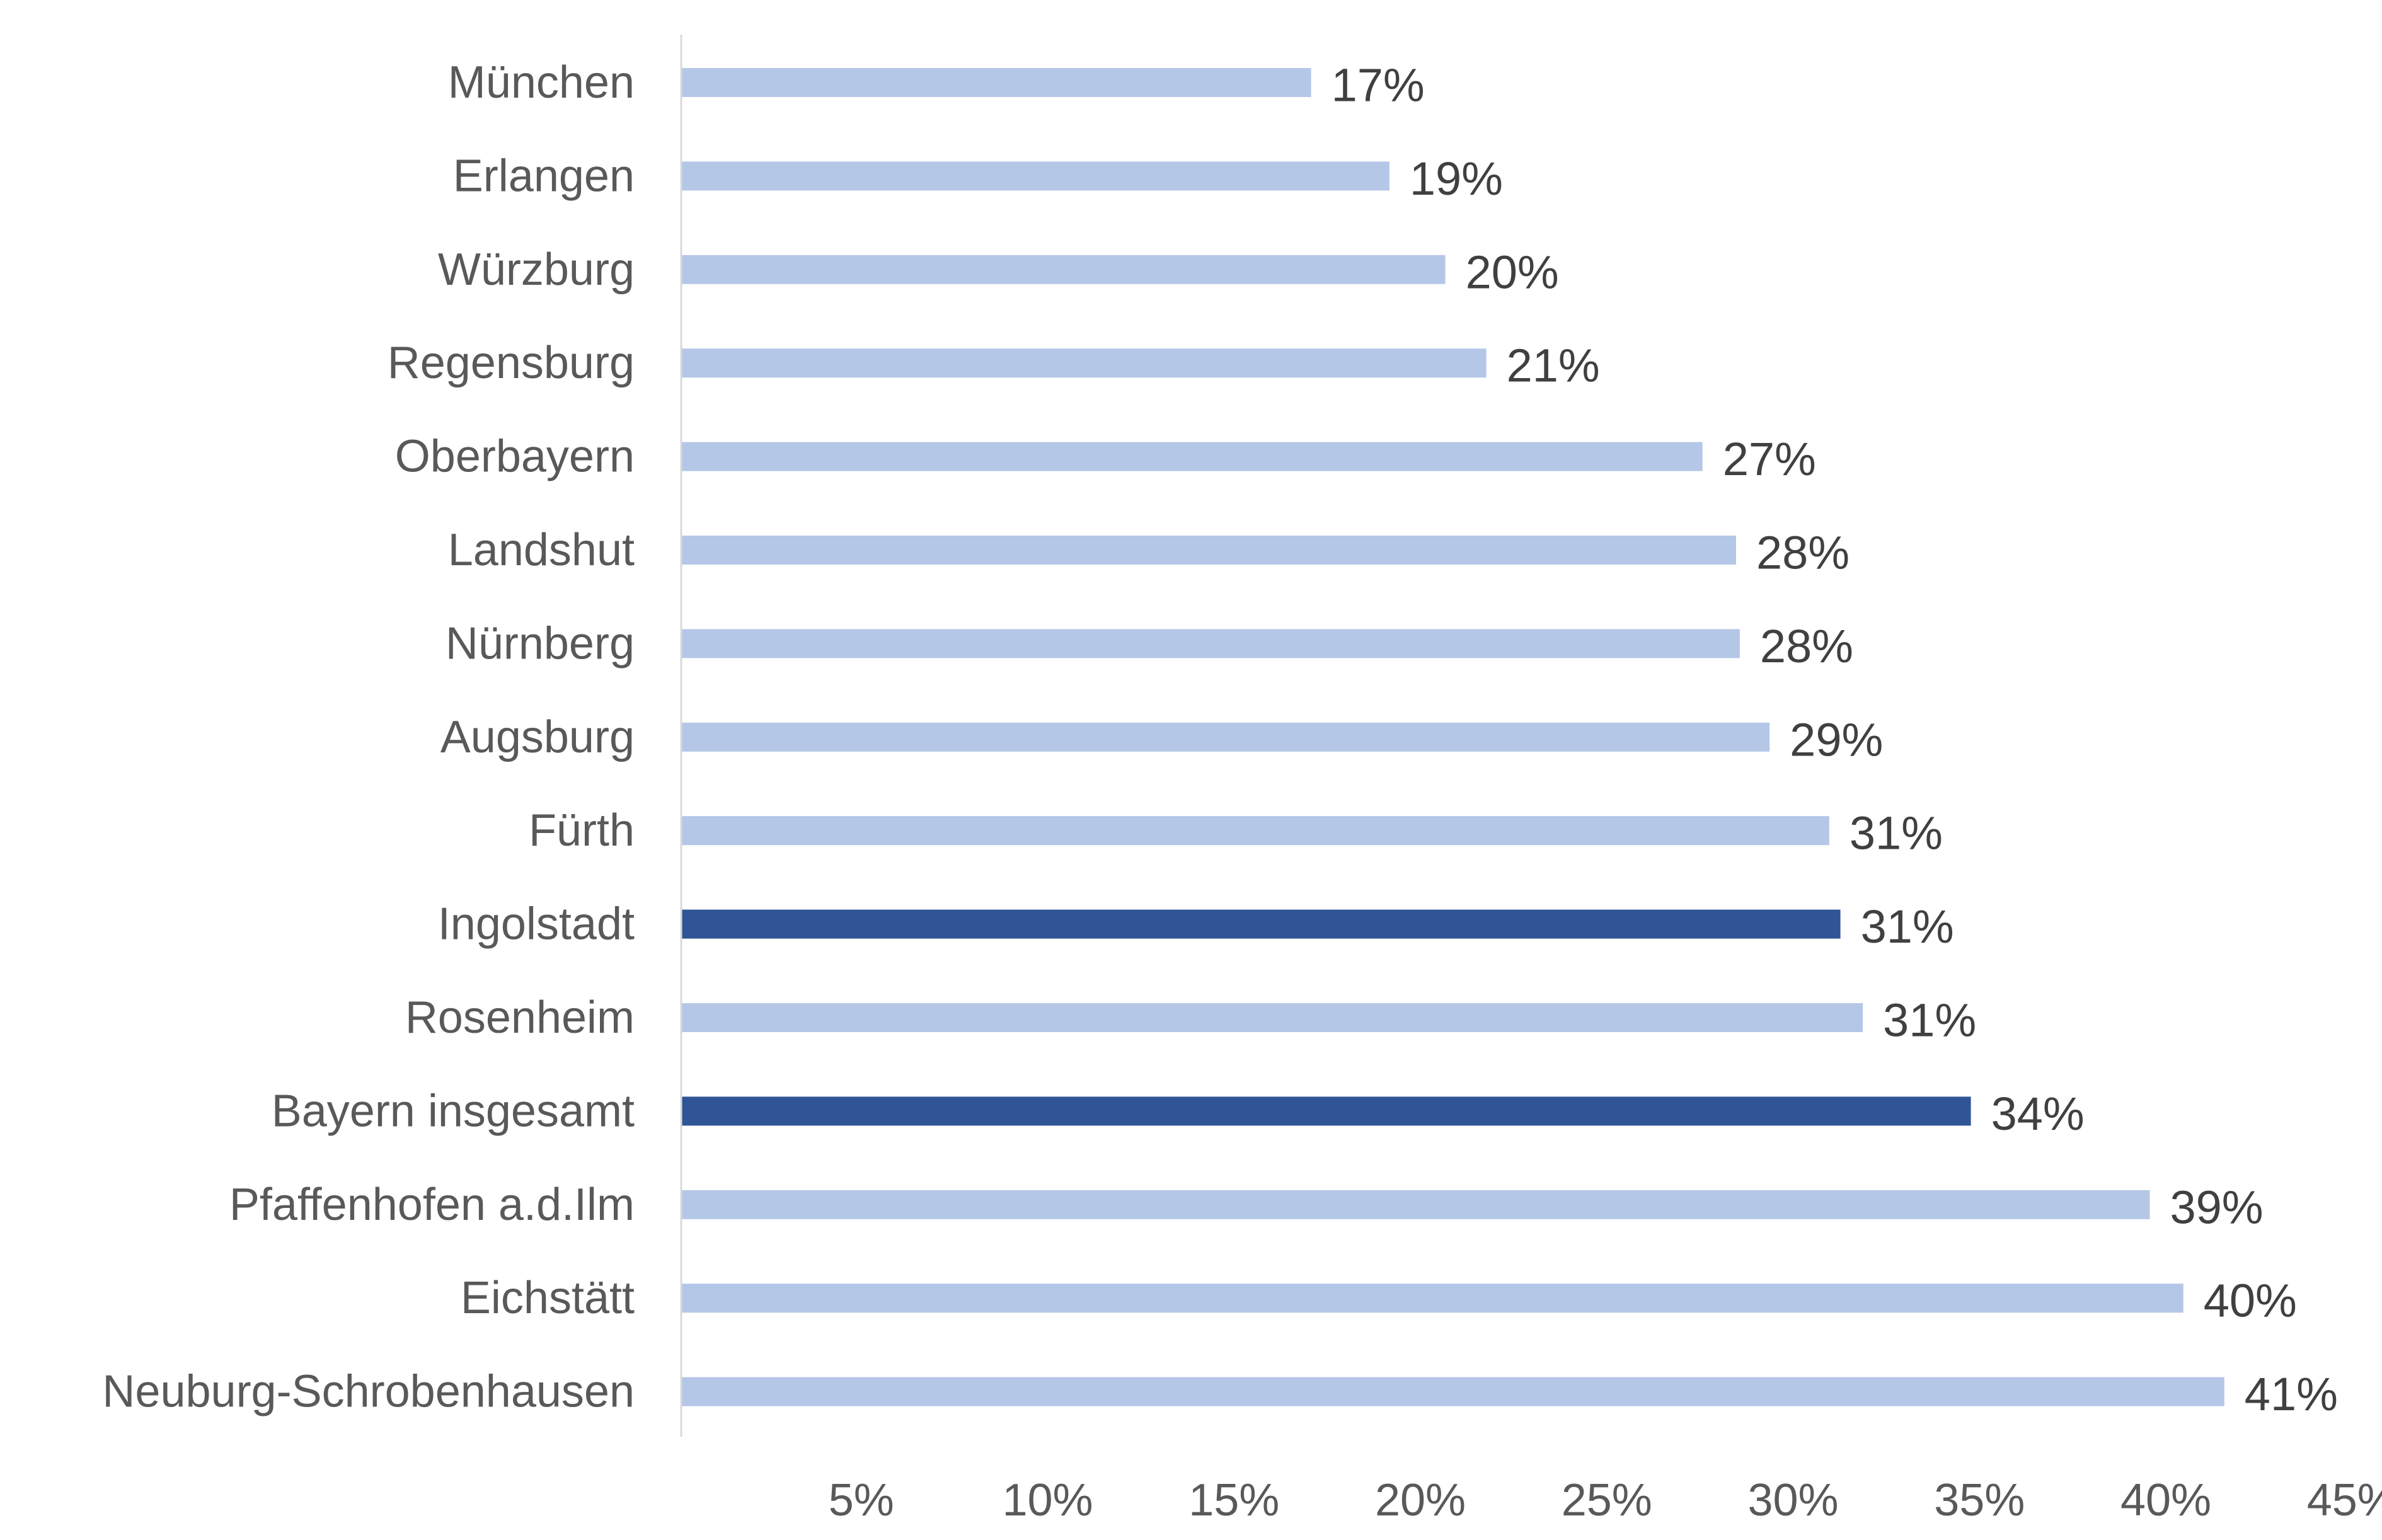  Describe the element at coordinates (1769, 459) in the screenshot. I see `value-label: 27%` at that location.